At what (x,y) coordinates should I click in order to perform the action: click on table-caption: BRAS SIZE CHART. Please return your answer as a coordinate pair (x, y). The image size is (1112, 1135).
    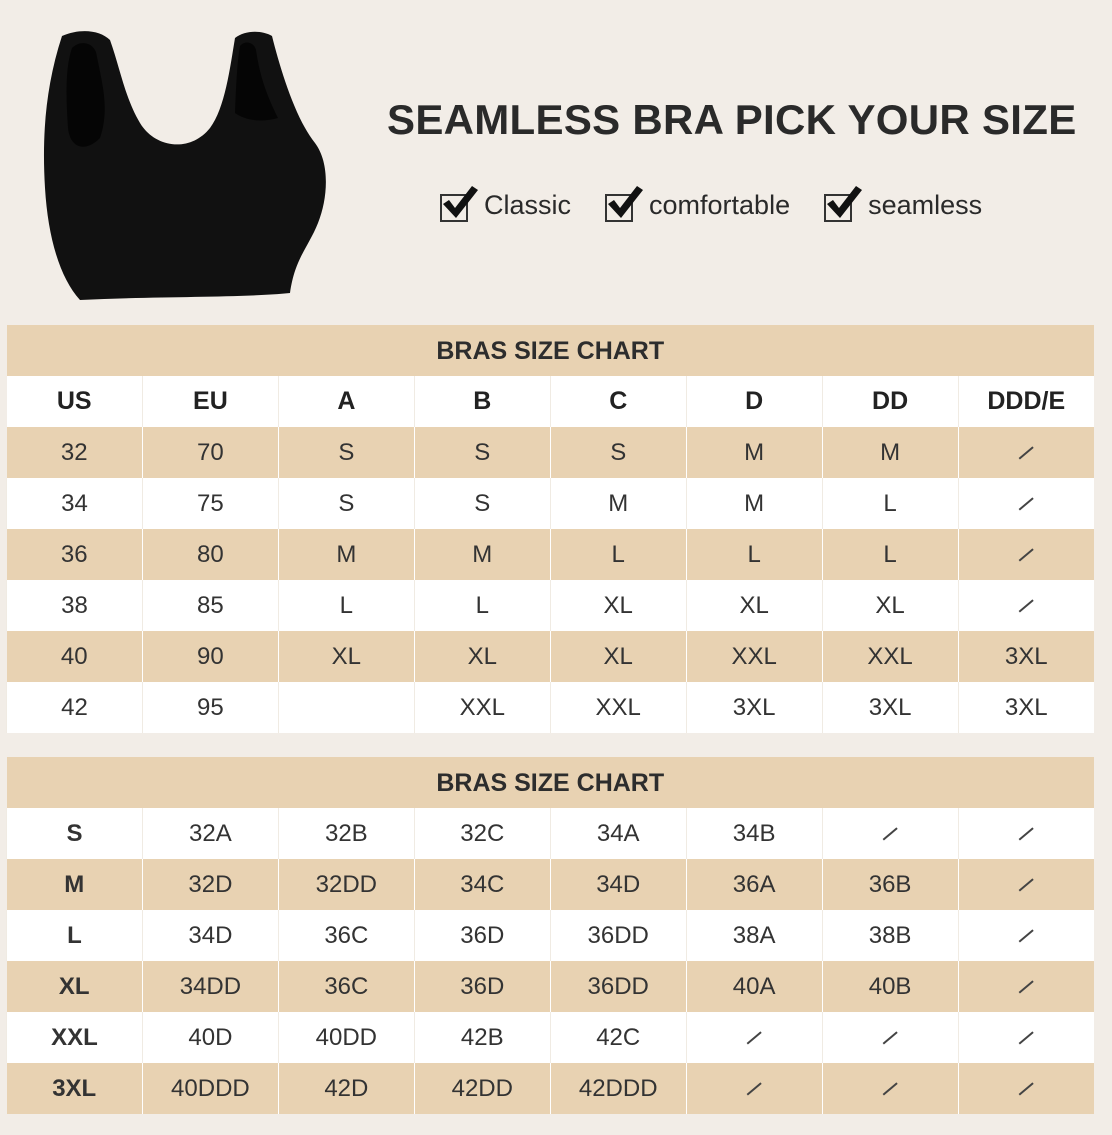
    Looking at the image, I should click on (550, 350).